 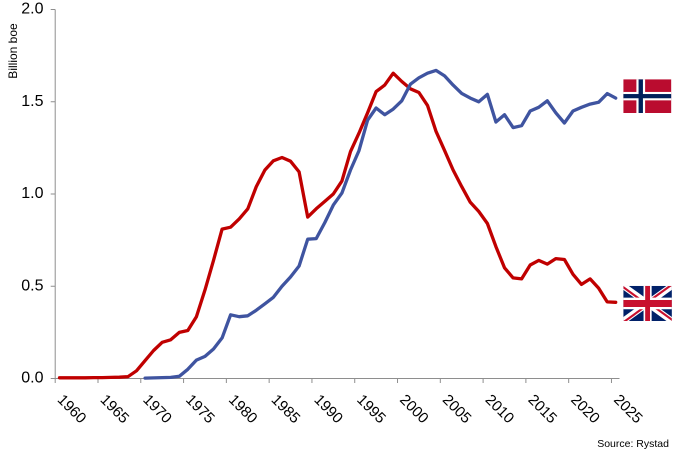 What do you see at coordinates (32, 101) in the screenshot?
I see `svg-text: 1.5` at bounding box center [32, 101].